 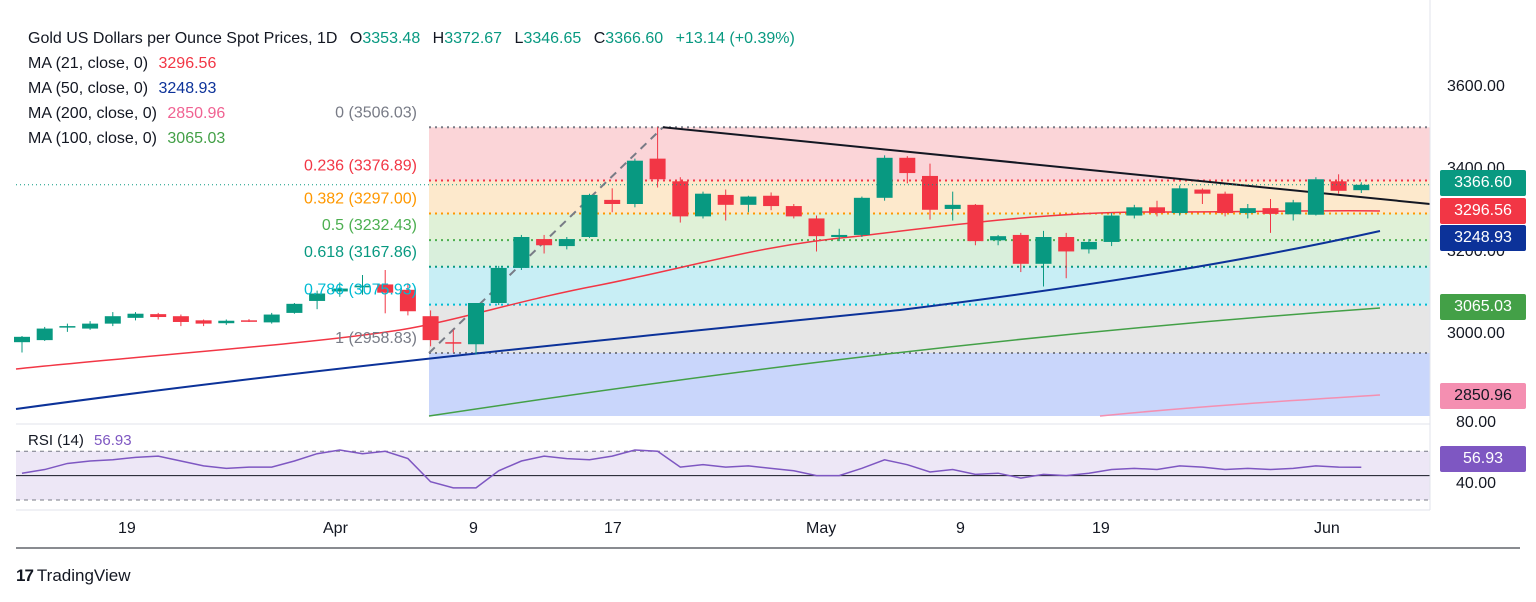 What do you see at coordinates (126, 139) in the screenshot?
I see `ma100-legend: MA (100, close, 0) 3065.03` at bounding box center [126, 139].